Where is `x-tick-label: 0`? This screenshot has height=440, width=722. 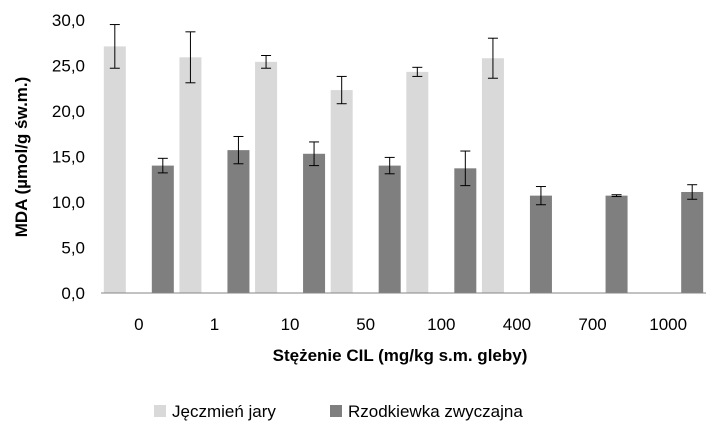
x-tick-label: 0 is located at coordinates (138, 324).